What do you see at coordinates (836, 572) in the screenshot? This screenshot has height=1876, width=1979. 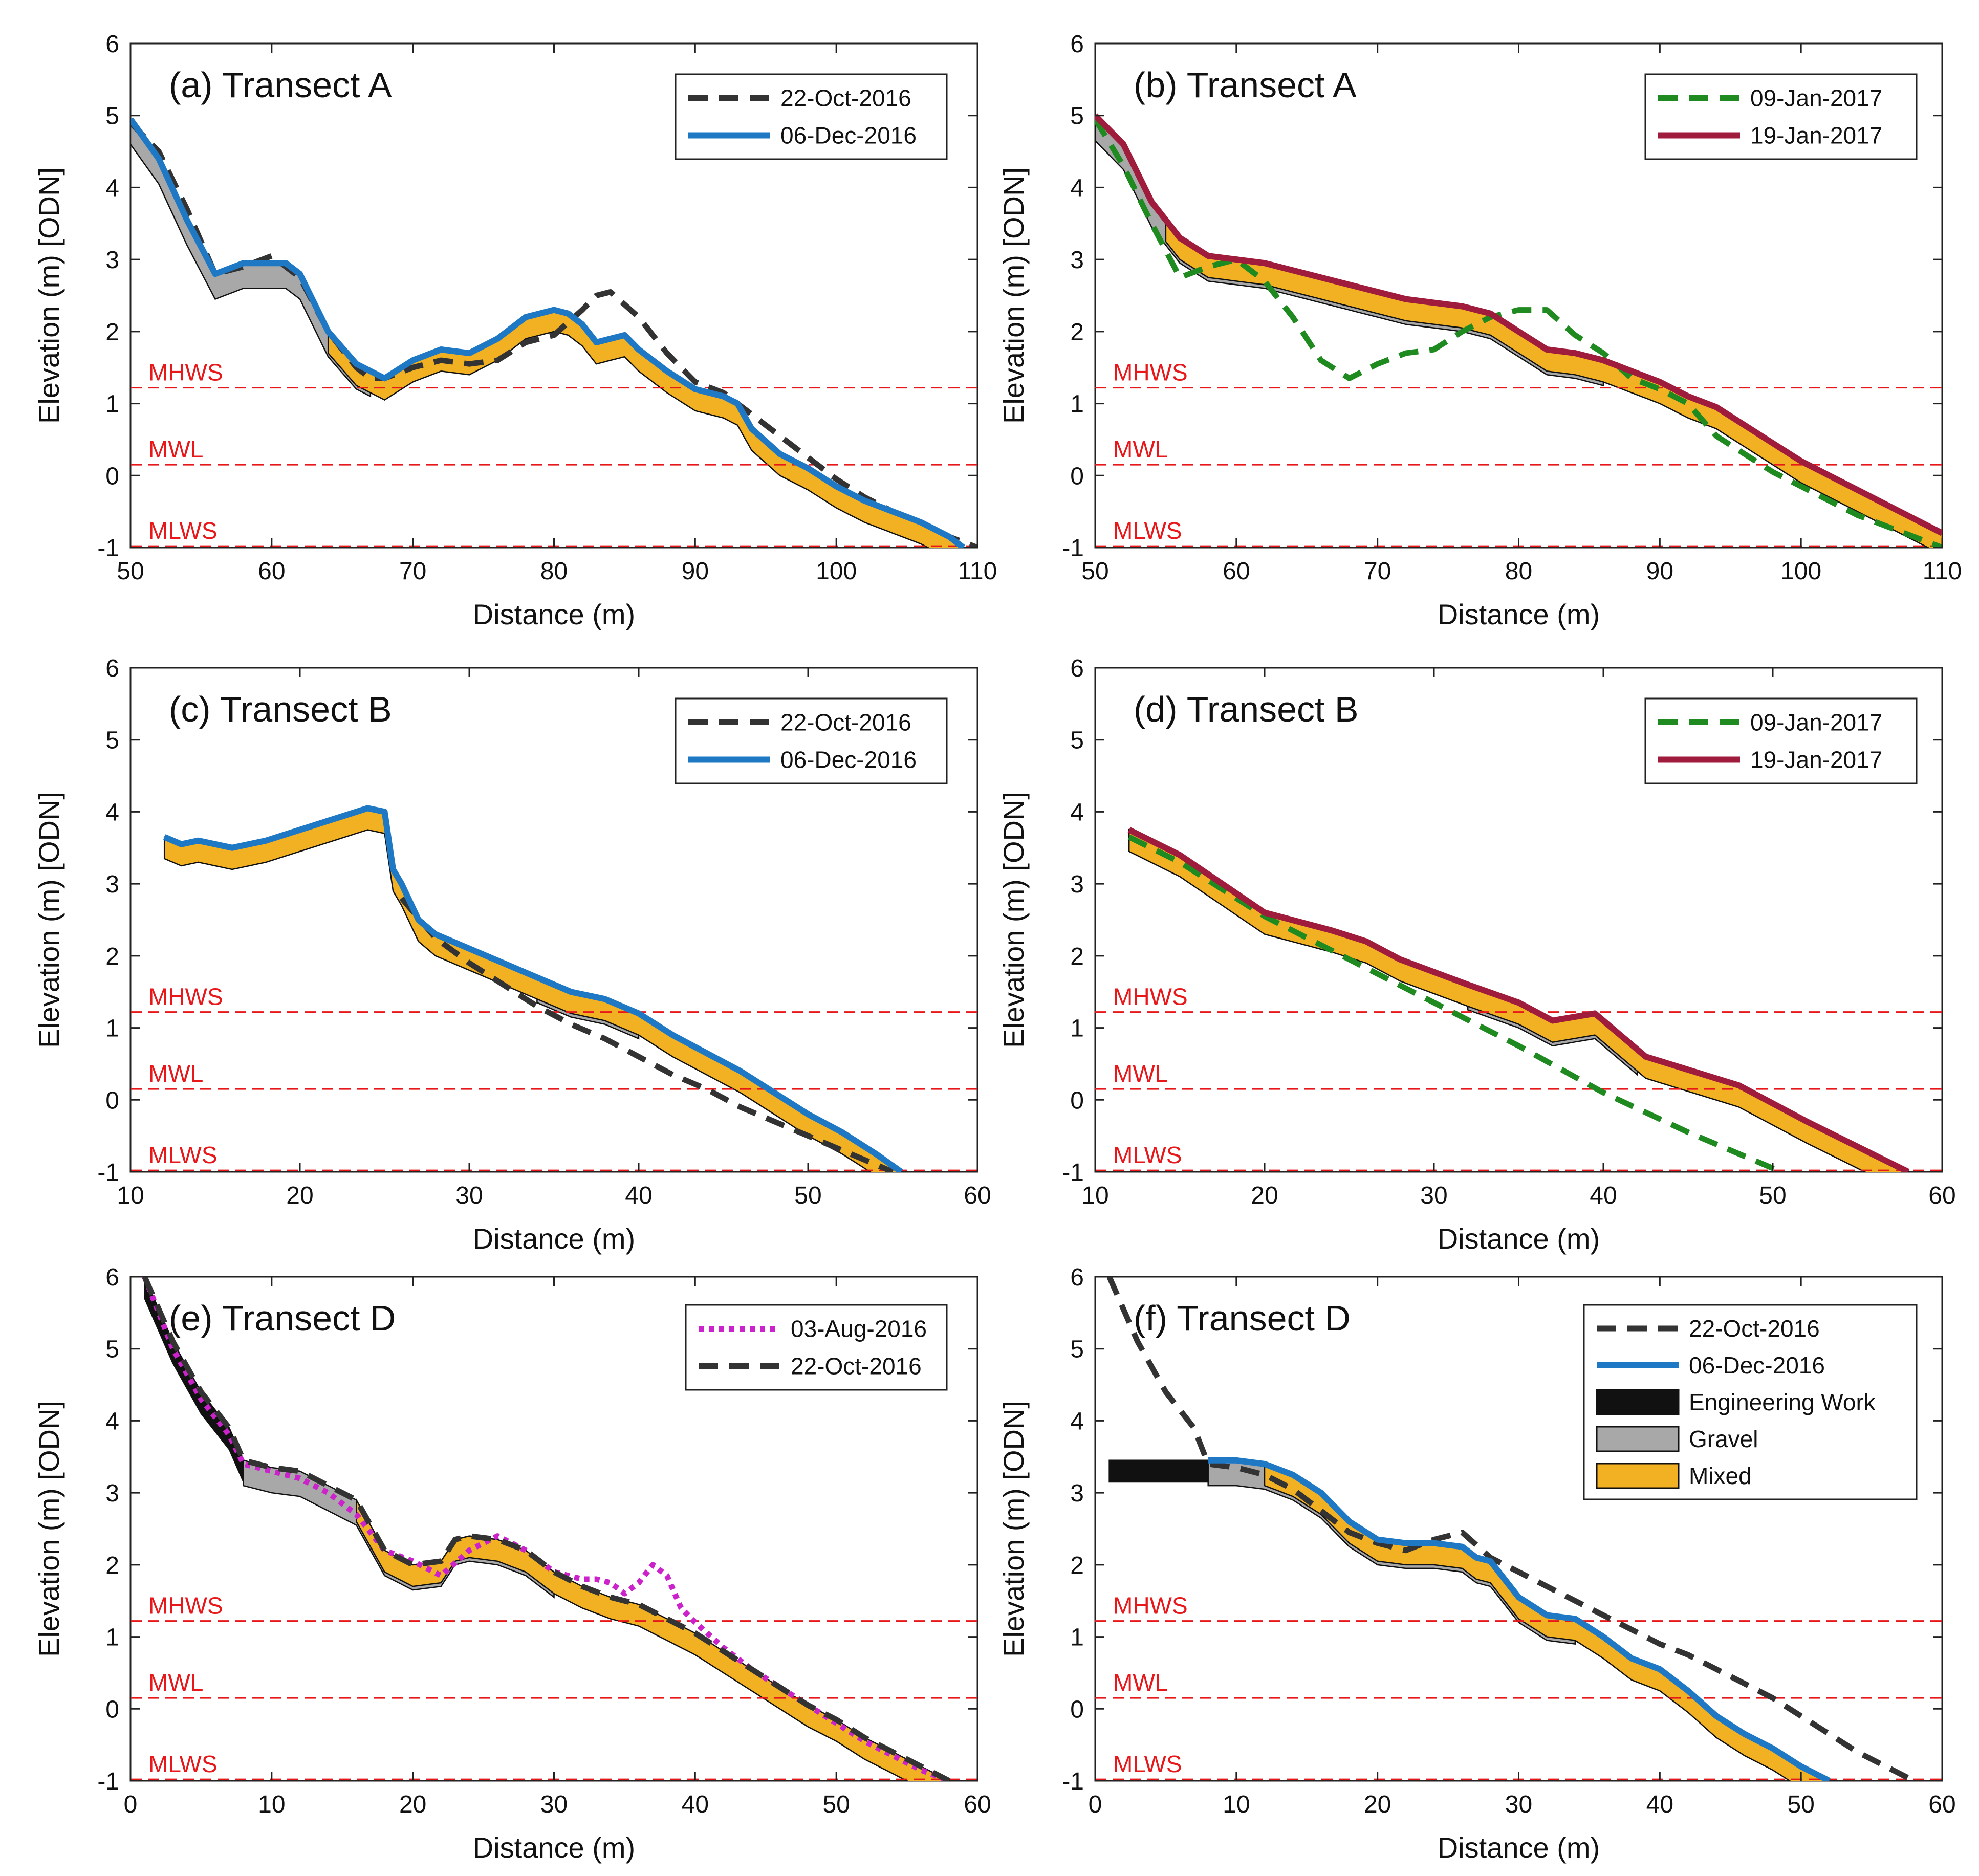 I see `x-tick-label: 100` at bounding box center [836, 572].